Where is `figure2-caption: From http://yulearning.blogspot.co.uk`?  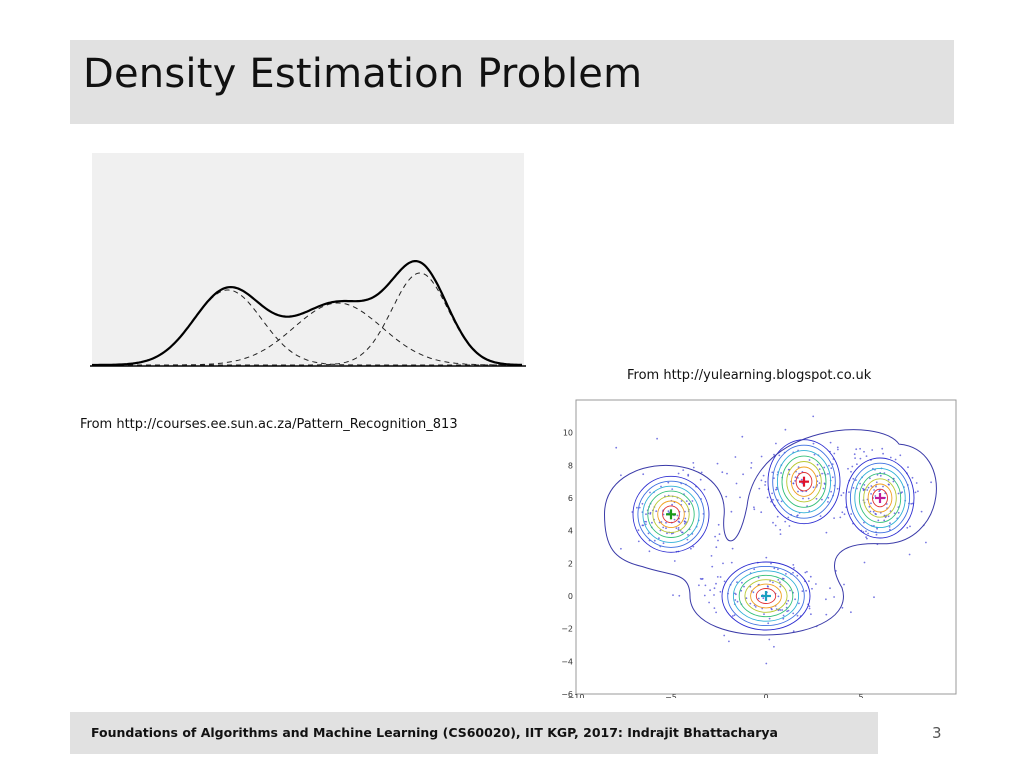
figure2-caption: From http://yulearning.blogspot.co.uk is located at coordinates (749, 375).